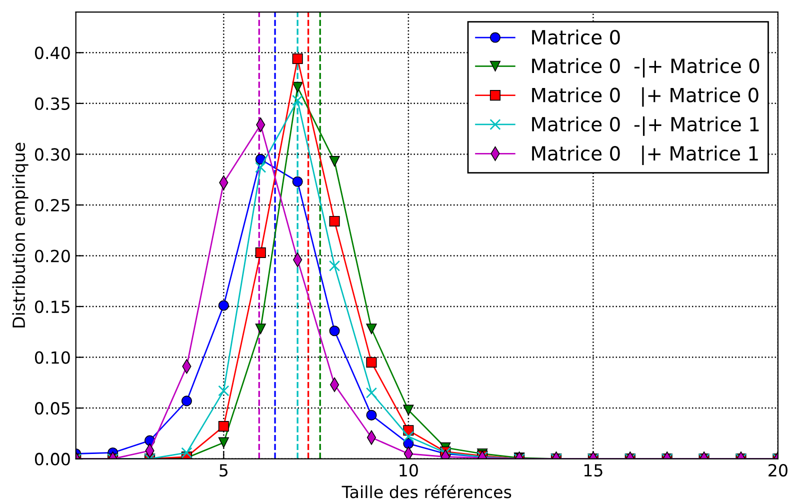 Image resolution: width=807 pixels, height=502 pixels. What do you see at coordinates (52, 357) in the screenshot?
I see `y-tick-label: 0.10` at bounding box center [52, 357].